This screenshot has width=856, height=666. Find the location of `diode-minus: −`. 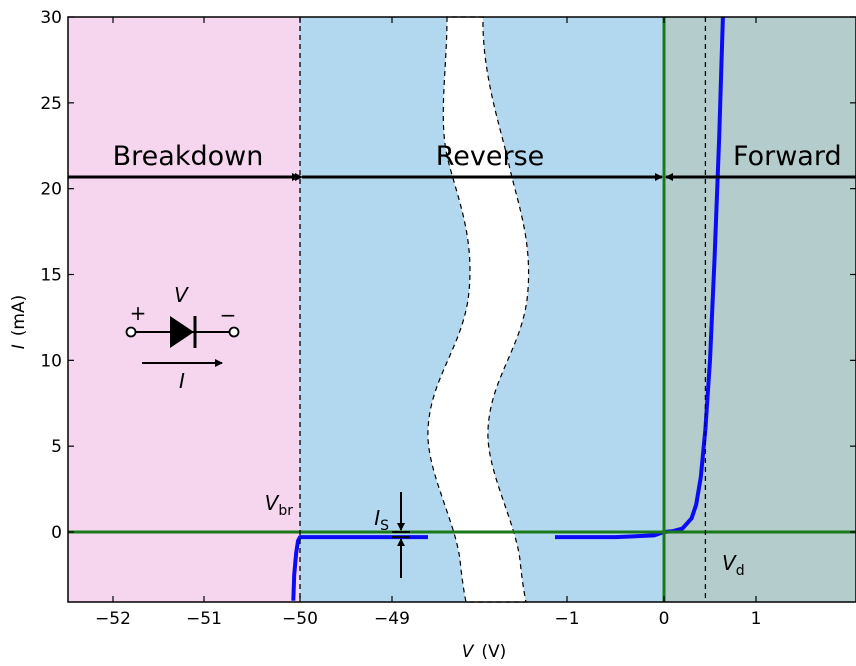

diode-minus: − is located at coordinates (228, 315).